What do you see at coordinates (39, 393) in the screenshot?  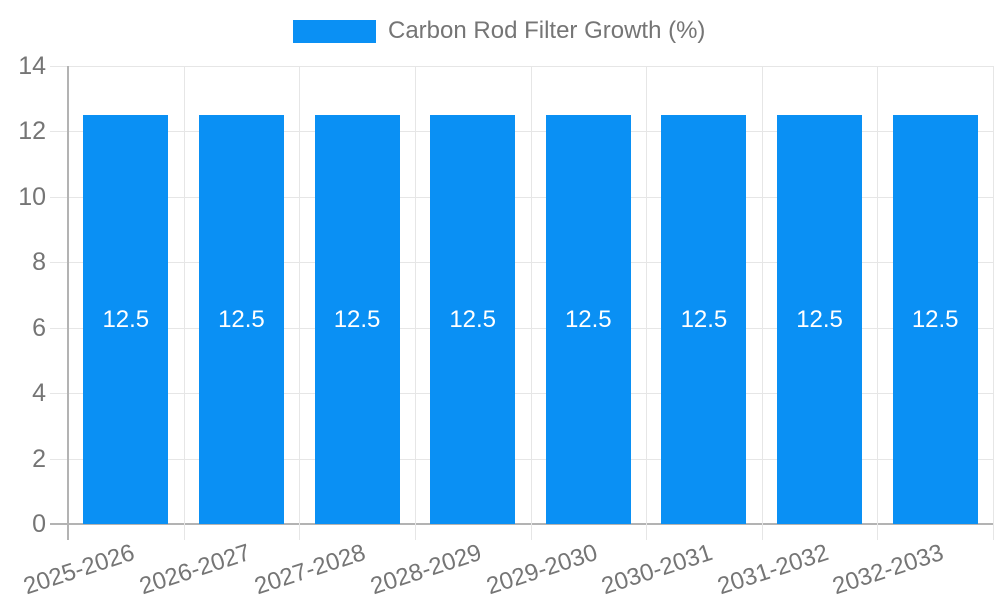 I see `y-tick-label: 4` at bounding box center [39, 393].